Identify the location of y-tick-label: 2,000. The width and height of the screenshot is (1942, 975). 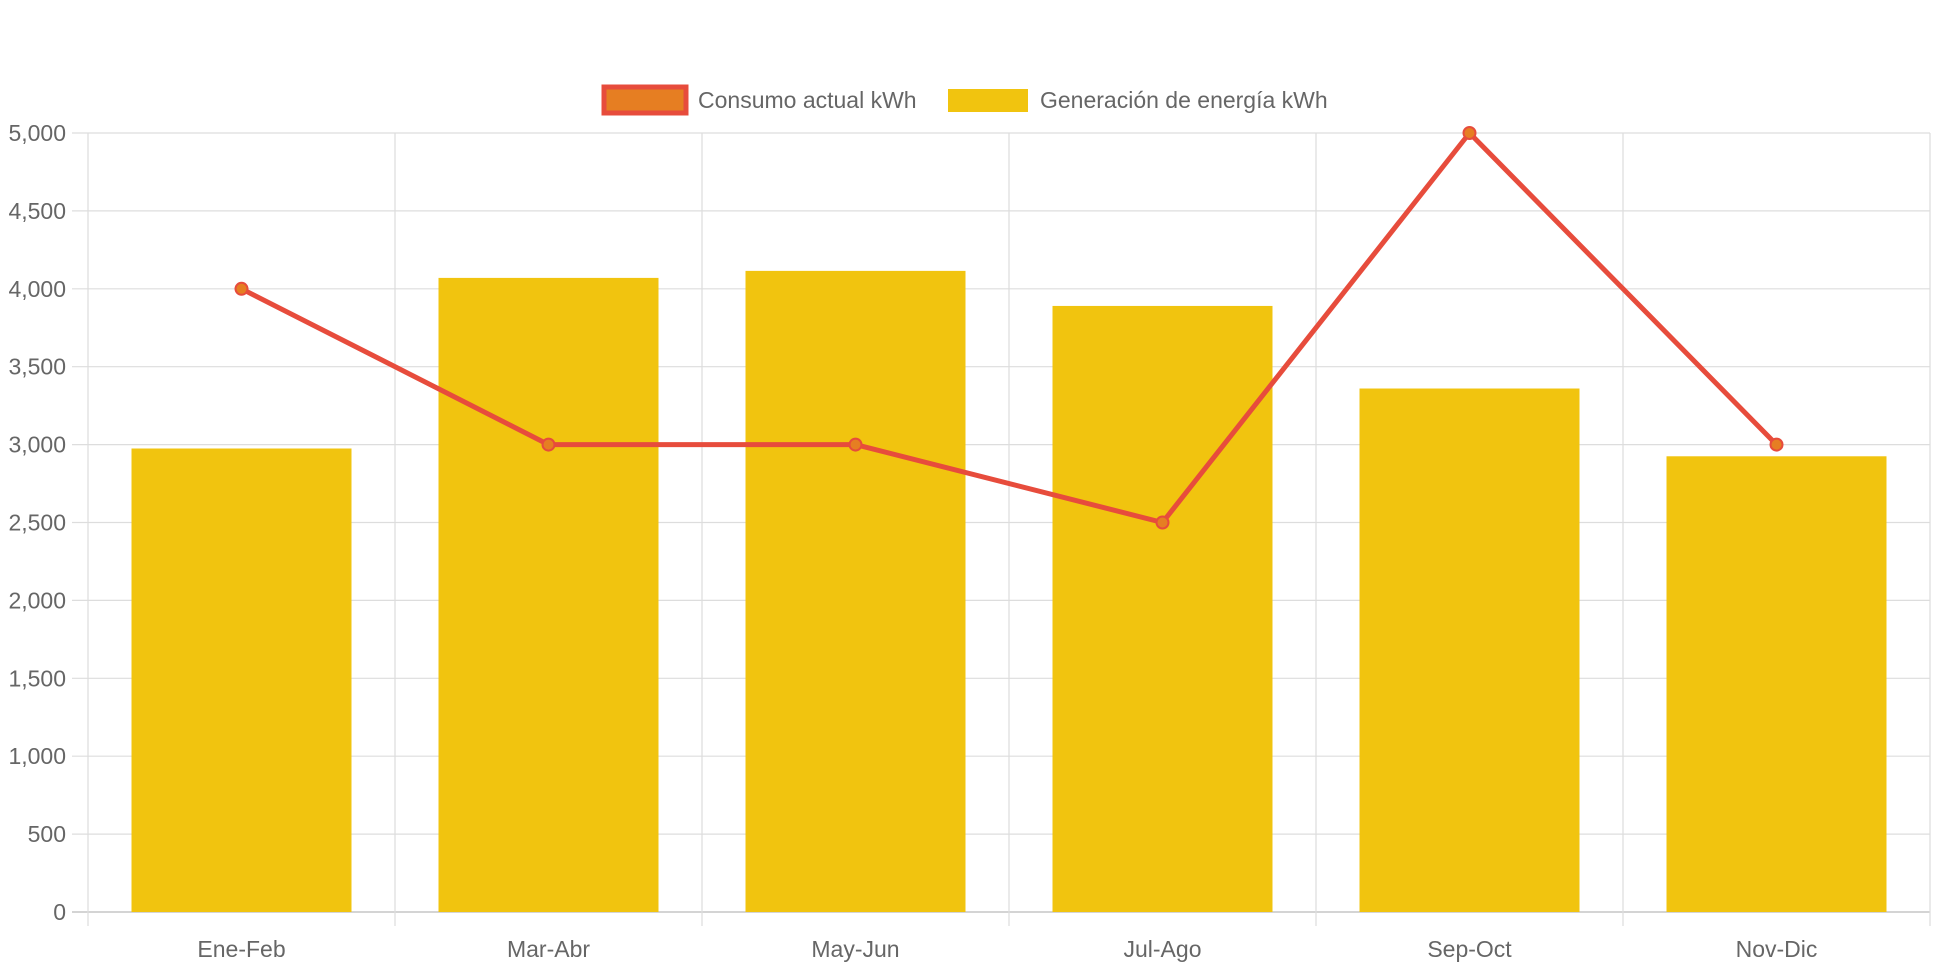
(37, 600).